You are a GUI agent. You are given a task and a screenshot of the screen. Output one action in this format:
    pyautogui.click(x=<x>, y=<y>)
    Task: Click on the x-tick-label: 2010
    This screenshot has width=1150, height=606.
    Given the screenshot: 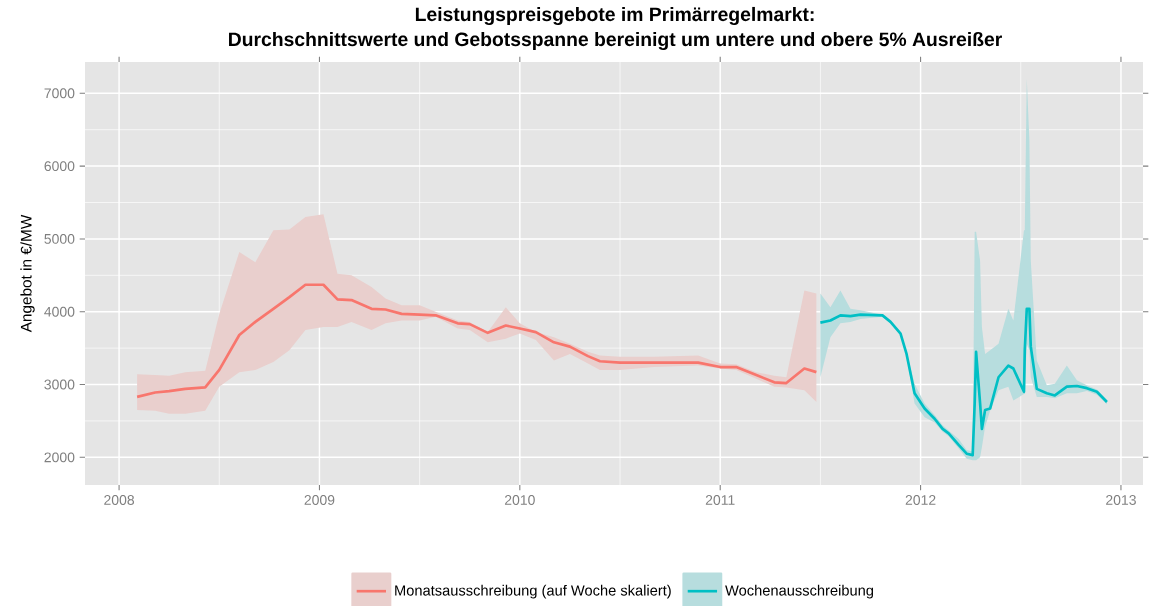 What is the action you would take?
    pyautogui.click(x=519, y=500)
    